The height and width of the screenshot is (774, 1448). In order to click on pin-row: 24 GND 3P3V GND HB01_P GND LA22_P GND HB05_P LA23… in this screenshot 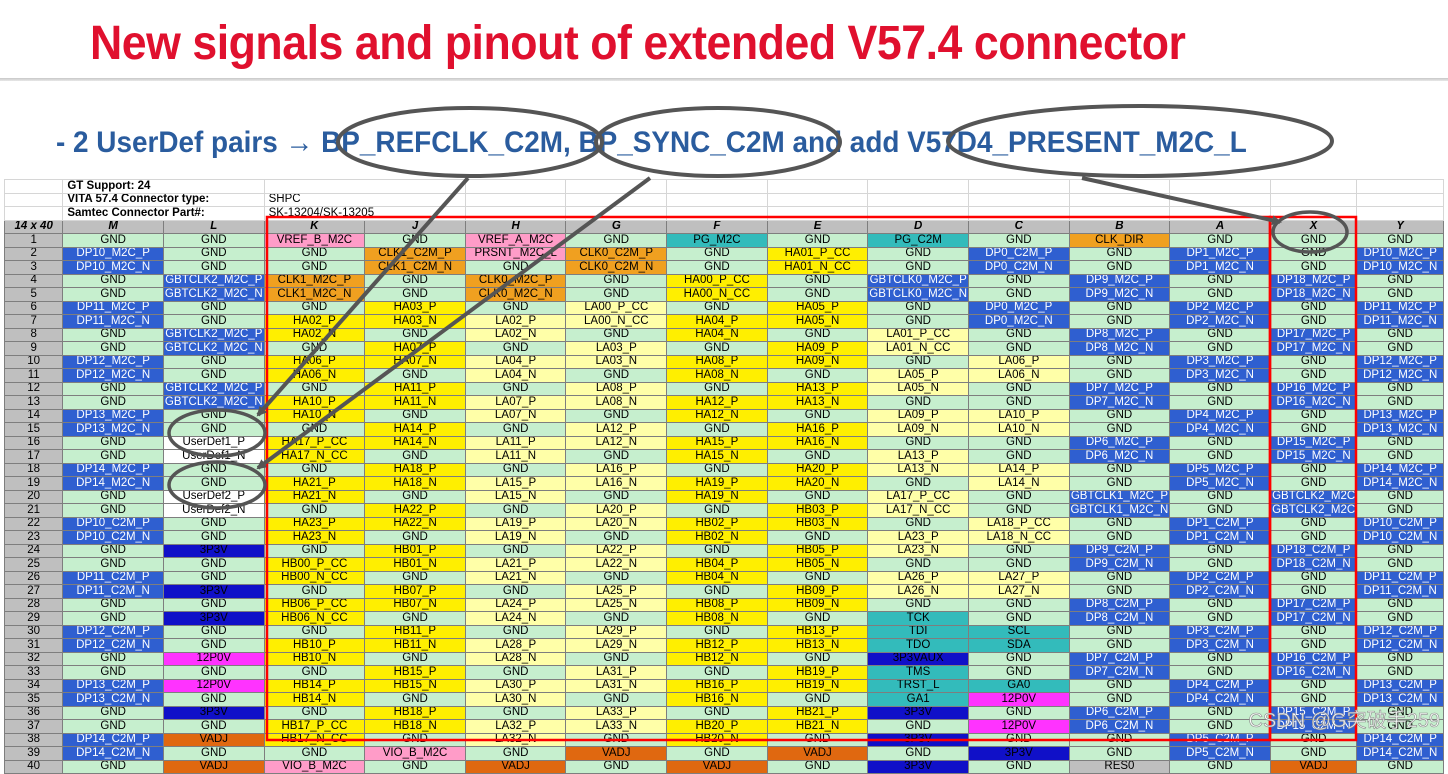, I will do `click(723, 550)`.